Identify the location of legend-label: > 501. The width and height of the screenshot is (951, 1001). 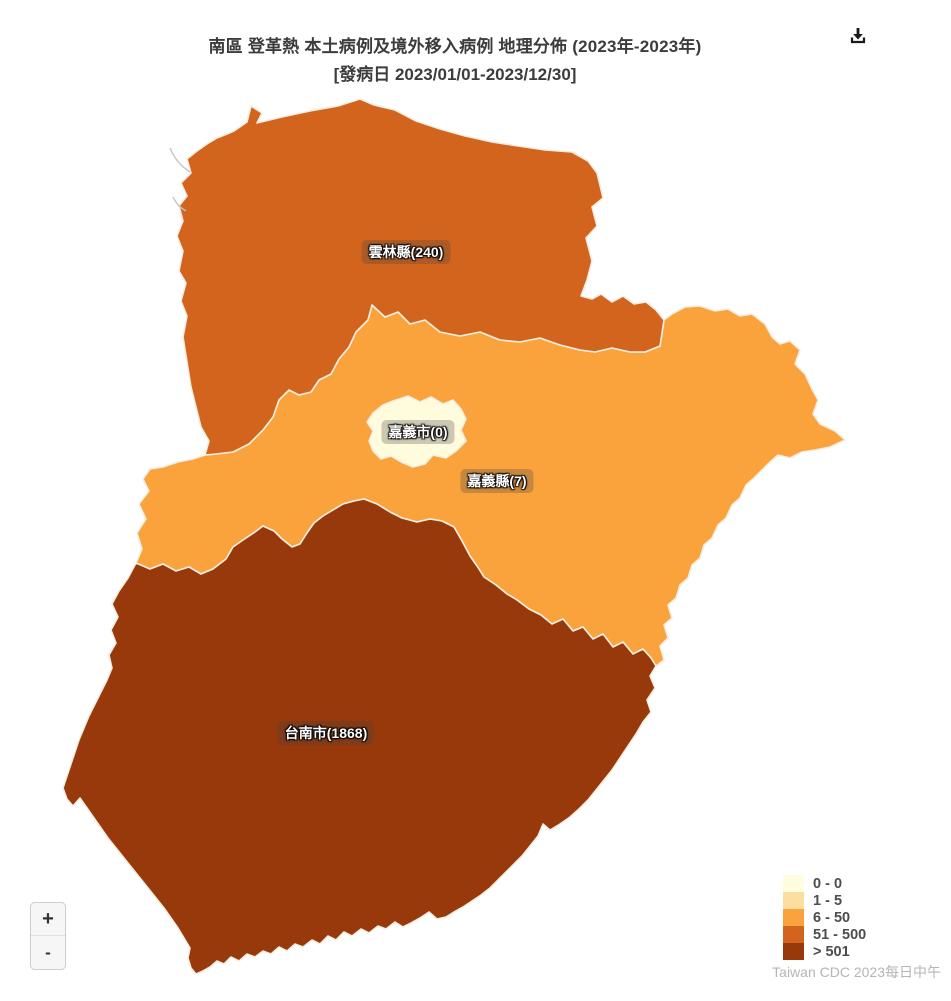
(831, 951).